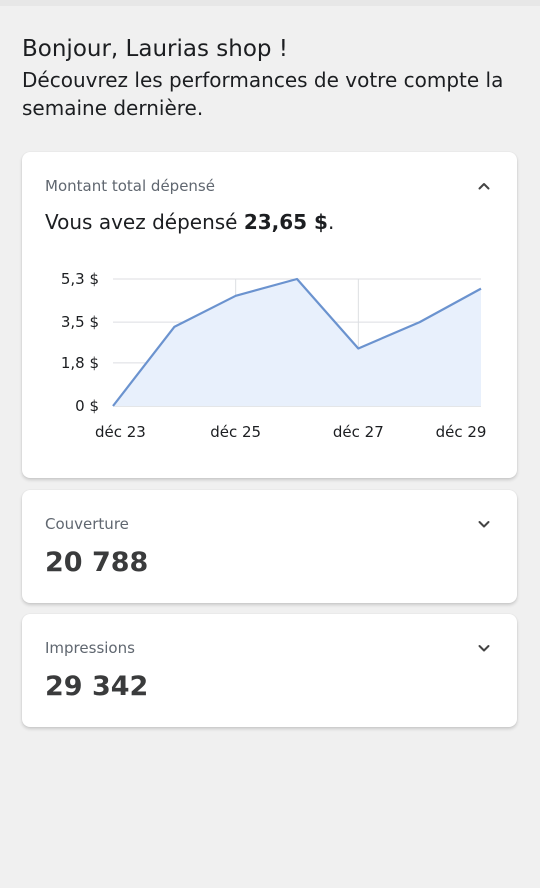  Describe the element at coordinates (331, 222) in the screenshot. I see `spend-summary-suffix: .` at that location.